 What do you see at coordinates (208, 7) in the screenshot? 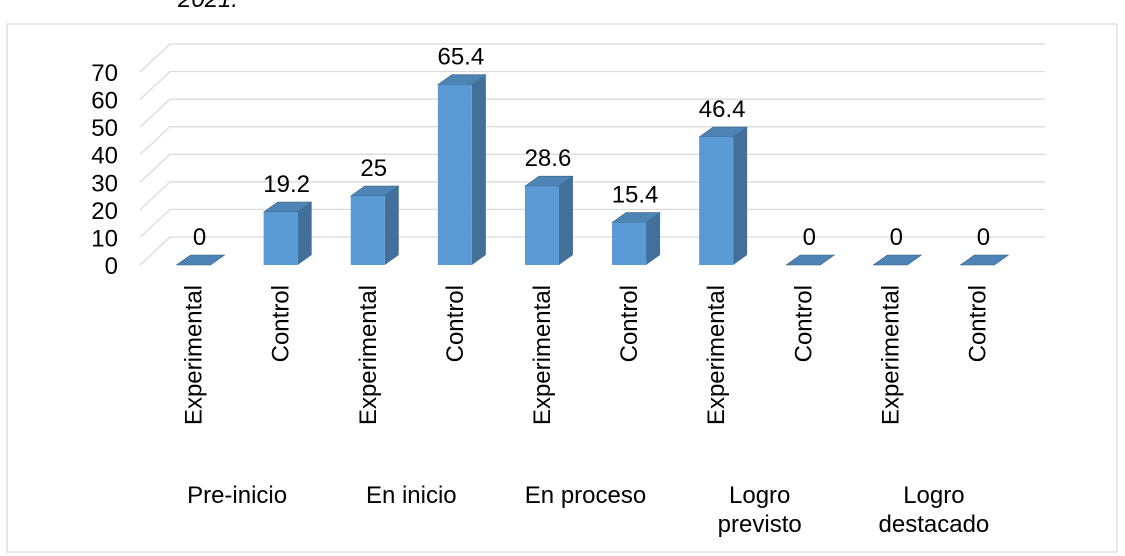
I see `cut-off-title: 2021.` at bounding box center [208, 7].